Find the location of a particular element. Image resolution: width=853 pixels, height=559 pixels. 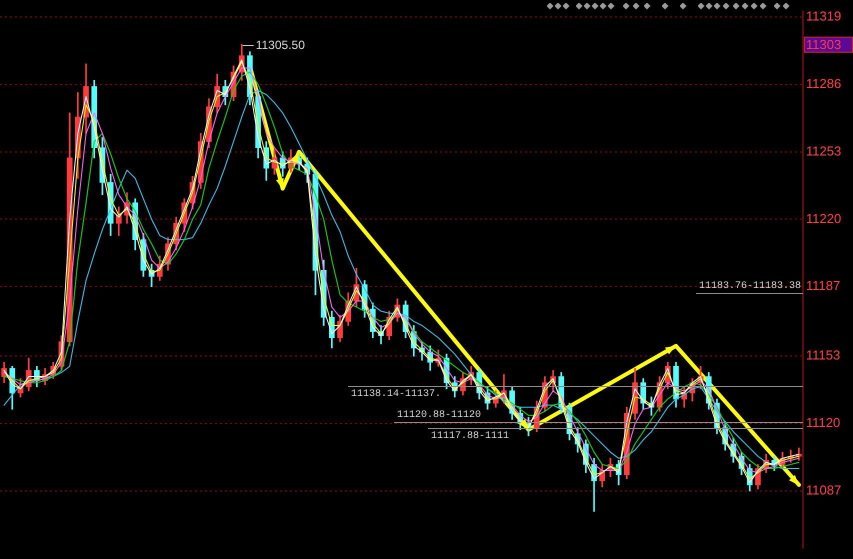

ref-line-label: 11120.88-11120 is located at coordinates (438, 416).